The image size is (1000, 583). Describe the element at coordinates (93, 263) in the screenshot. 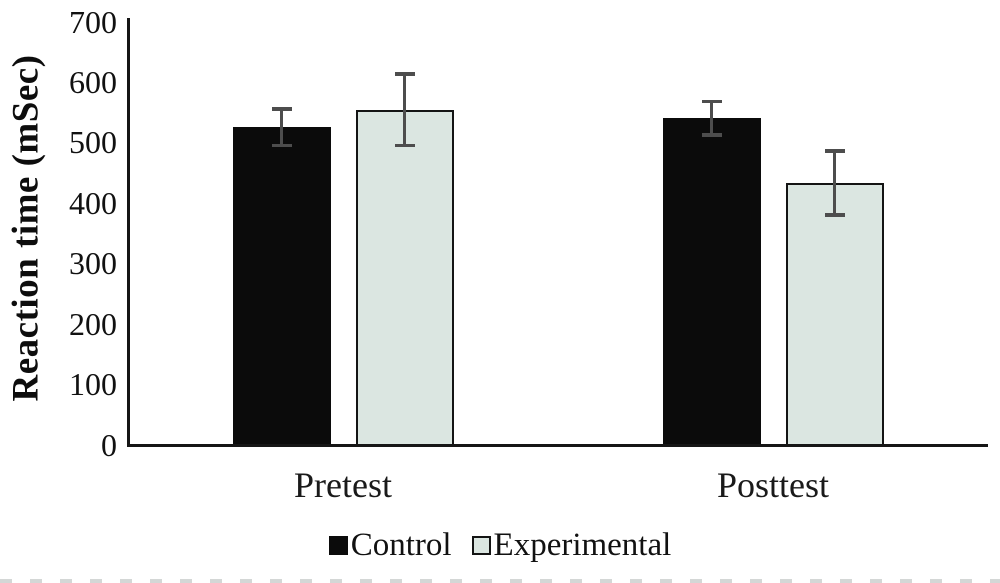

I see `y-tick-label: 300` at that location.